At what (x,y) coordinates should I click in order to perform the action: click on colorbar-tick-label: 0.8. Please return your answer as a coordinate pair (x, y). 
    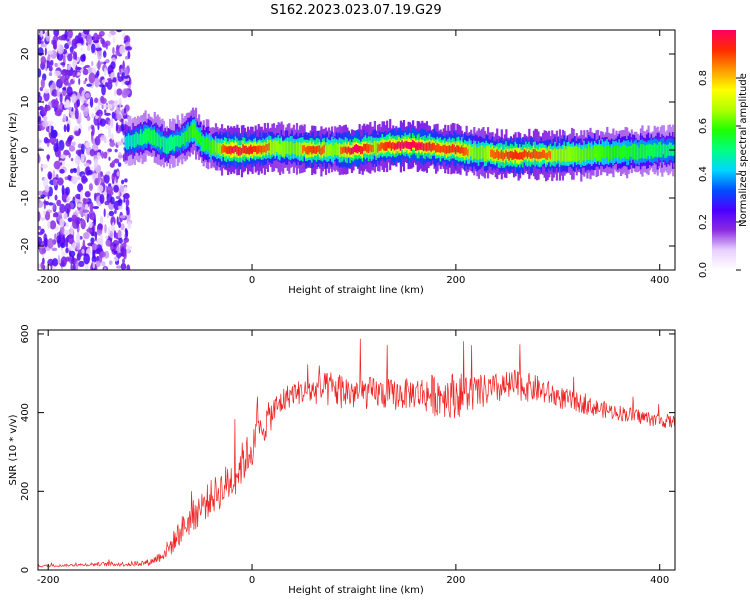
    Looking at the image, I should click on (703, 78).